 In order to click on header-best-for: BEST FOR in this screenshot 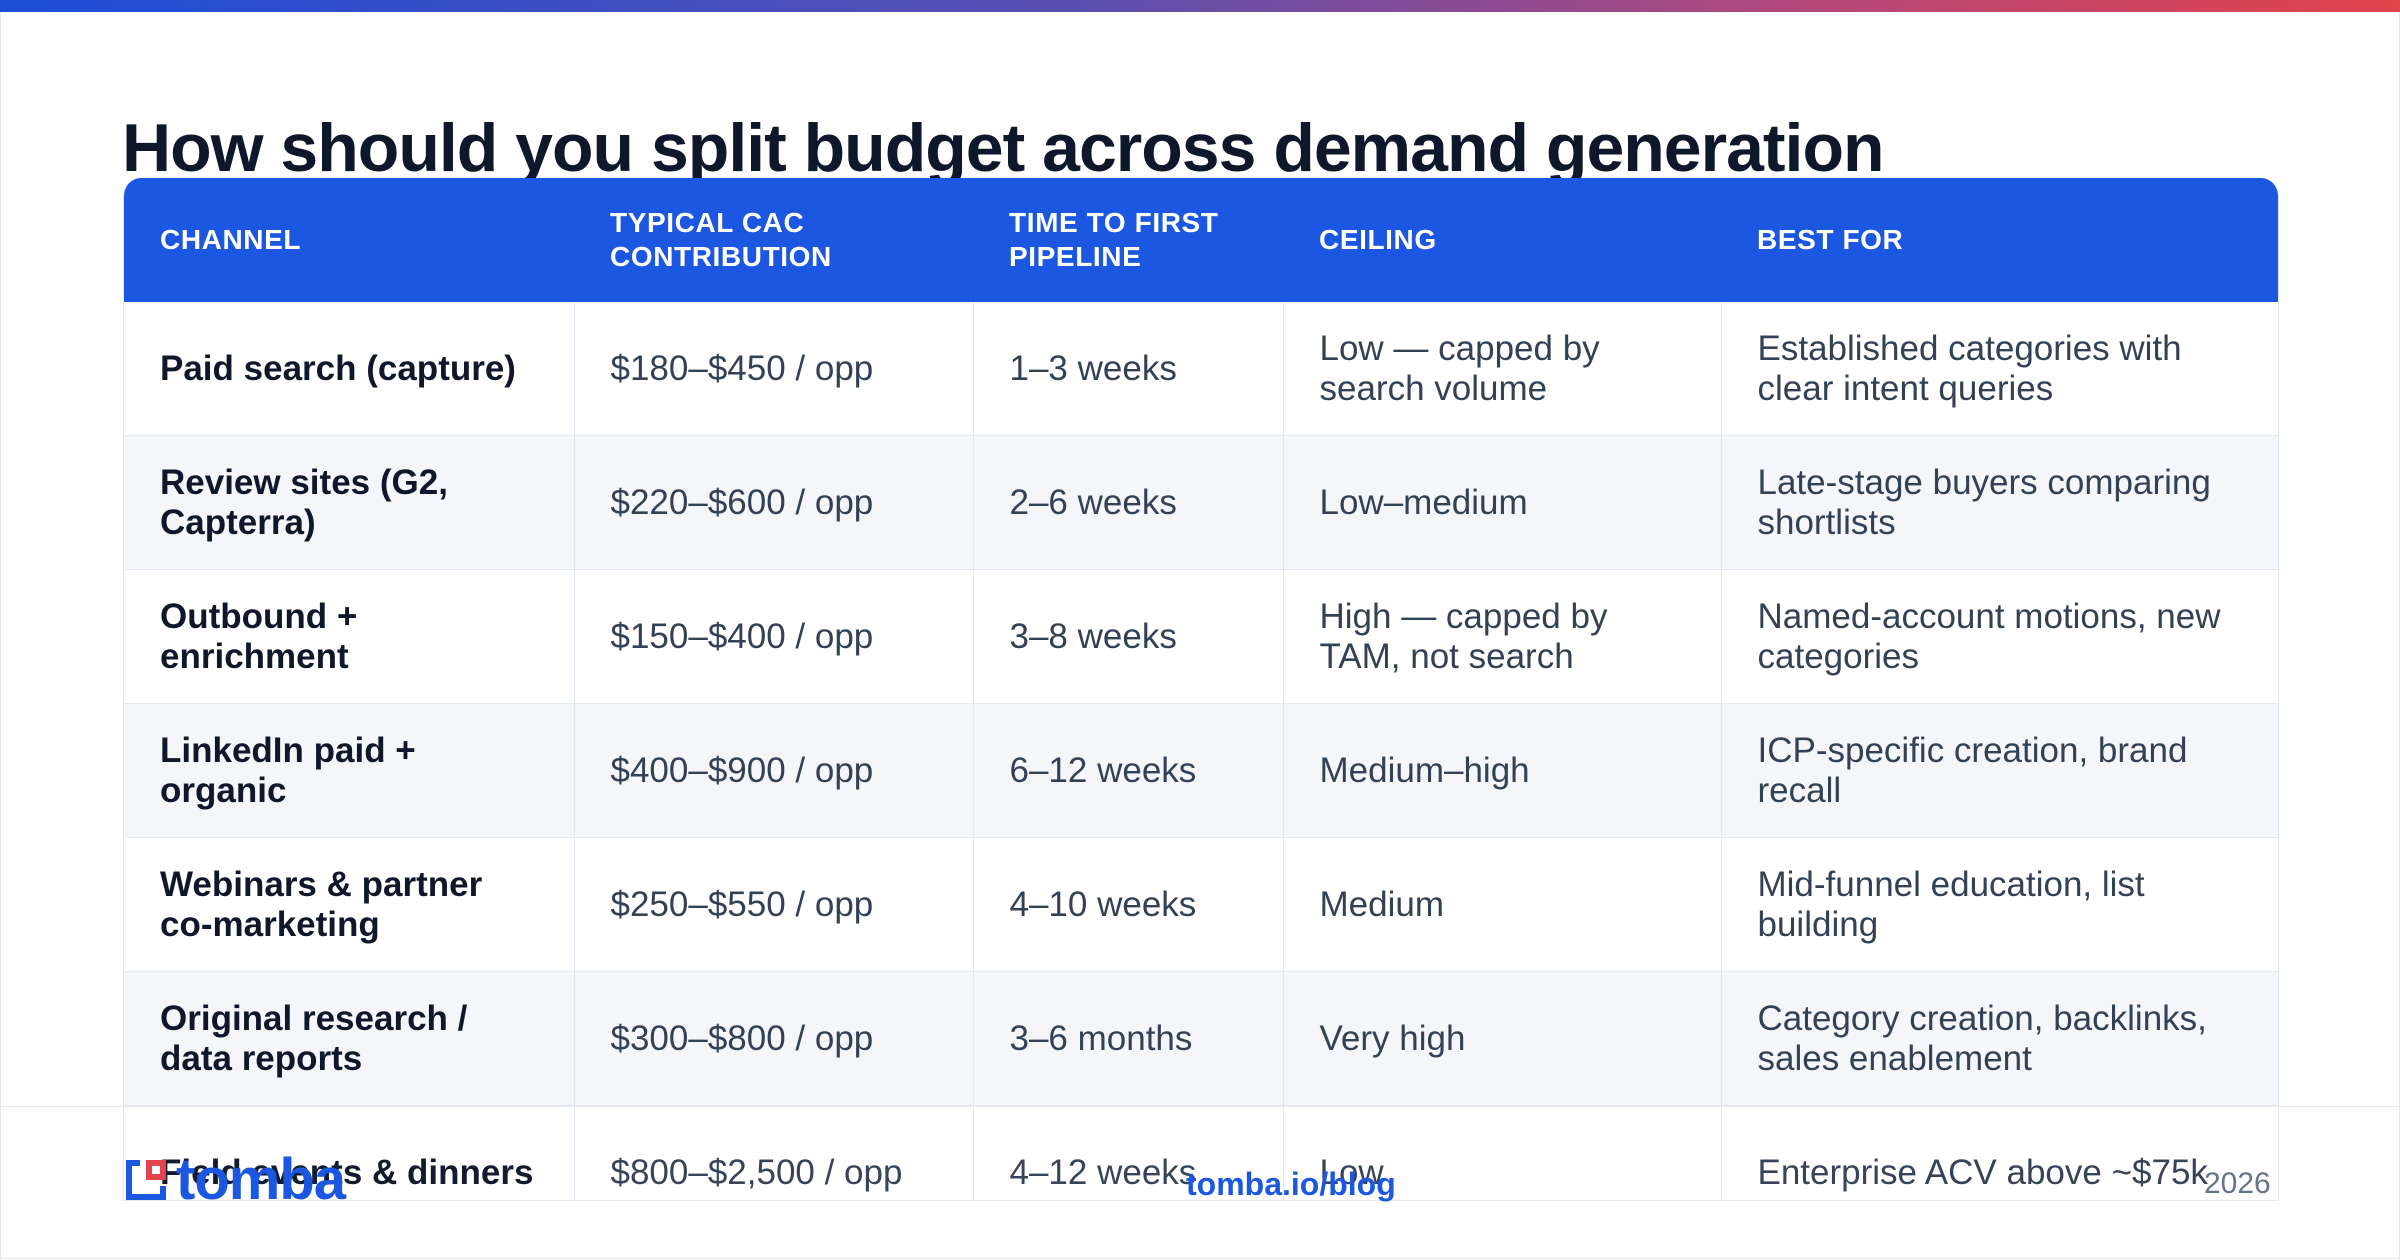, I will do `click(1999, 240)`.